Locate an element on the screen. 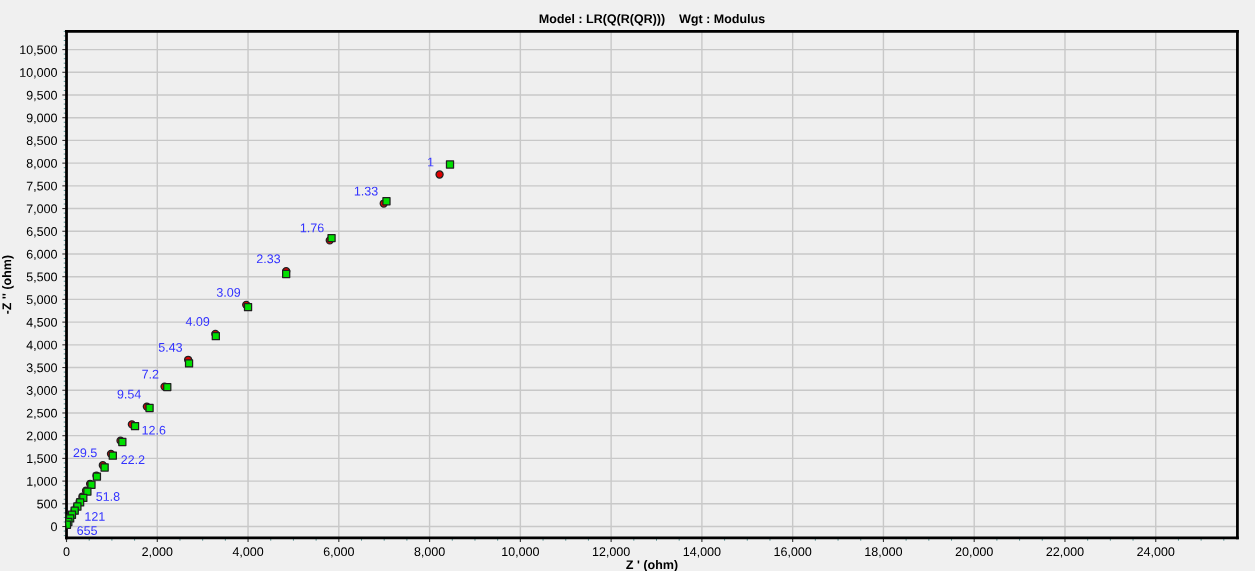 The width and height of the screenshot is (1255, 571). y-tick-label: 1,500 is located at coordinates (42, 459).